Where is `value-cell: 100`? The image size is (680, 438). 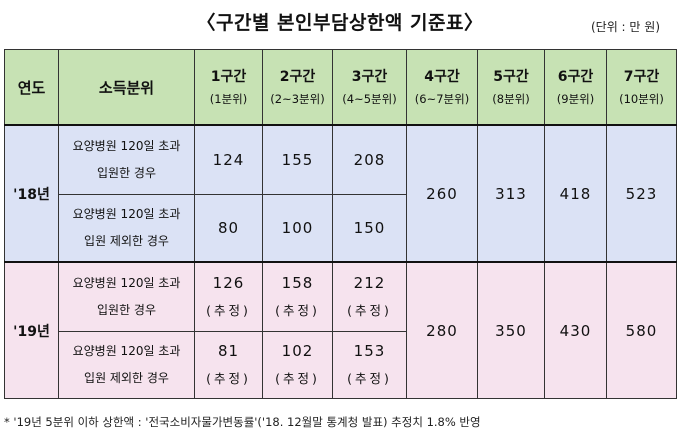
value-cell: 100 is located at coordinates (297, 228).